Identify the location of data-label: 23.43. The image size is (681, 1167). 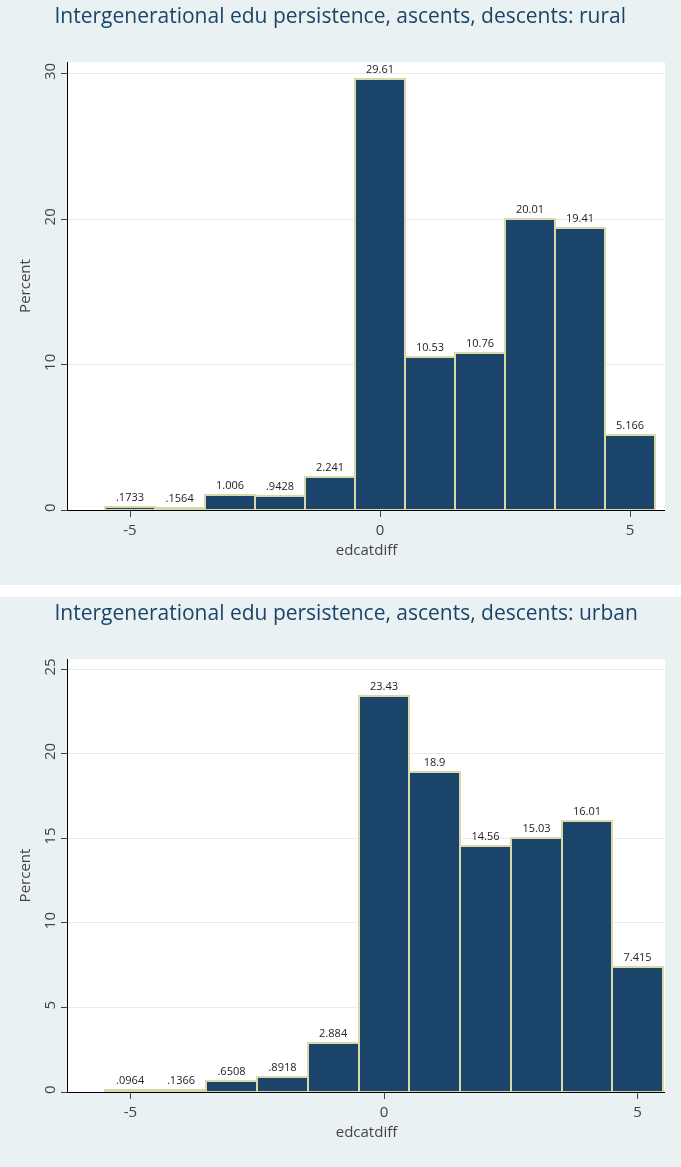
(384, 685).